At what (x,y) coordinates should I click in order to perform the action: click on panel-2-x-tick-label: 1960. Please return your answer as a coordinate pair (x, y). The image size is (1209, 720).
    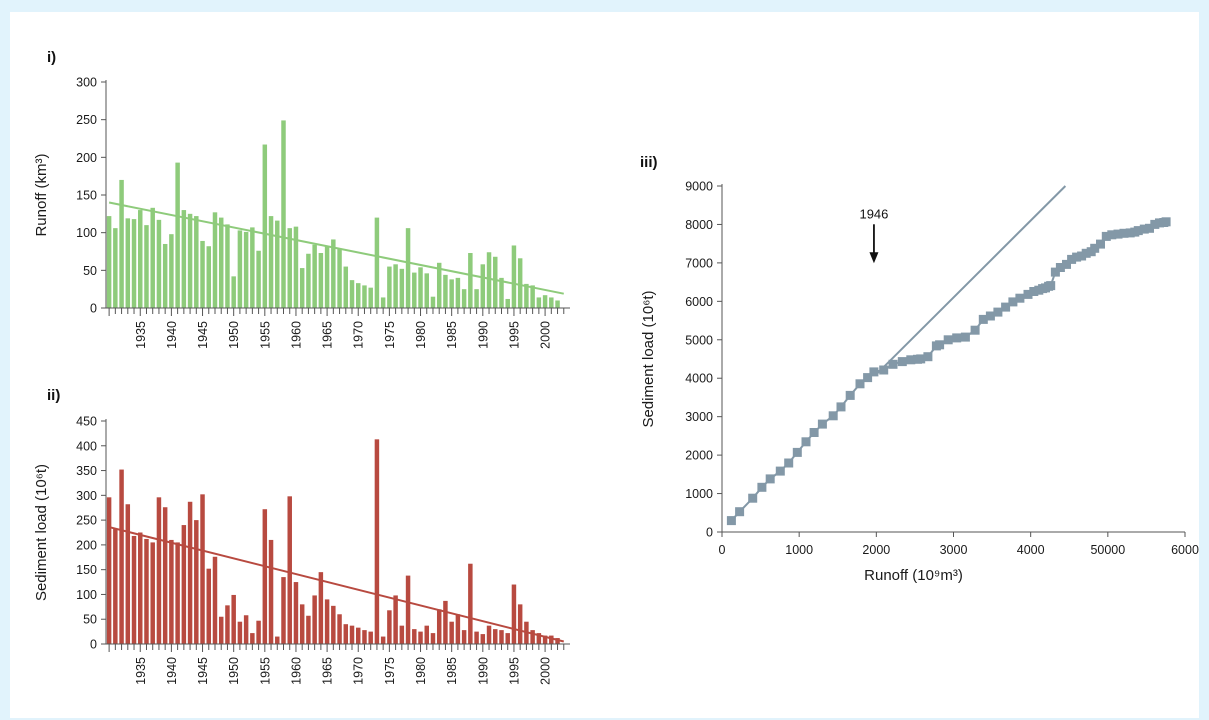
    Looking at the image, I should click on (296, 671).